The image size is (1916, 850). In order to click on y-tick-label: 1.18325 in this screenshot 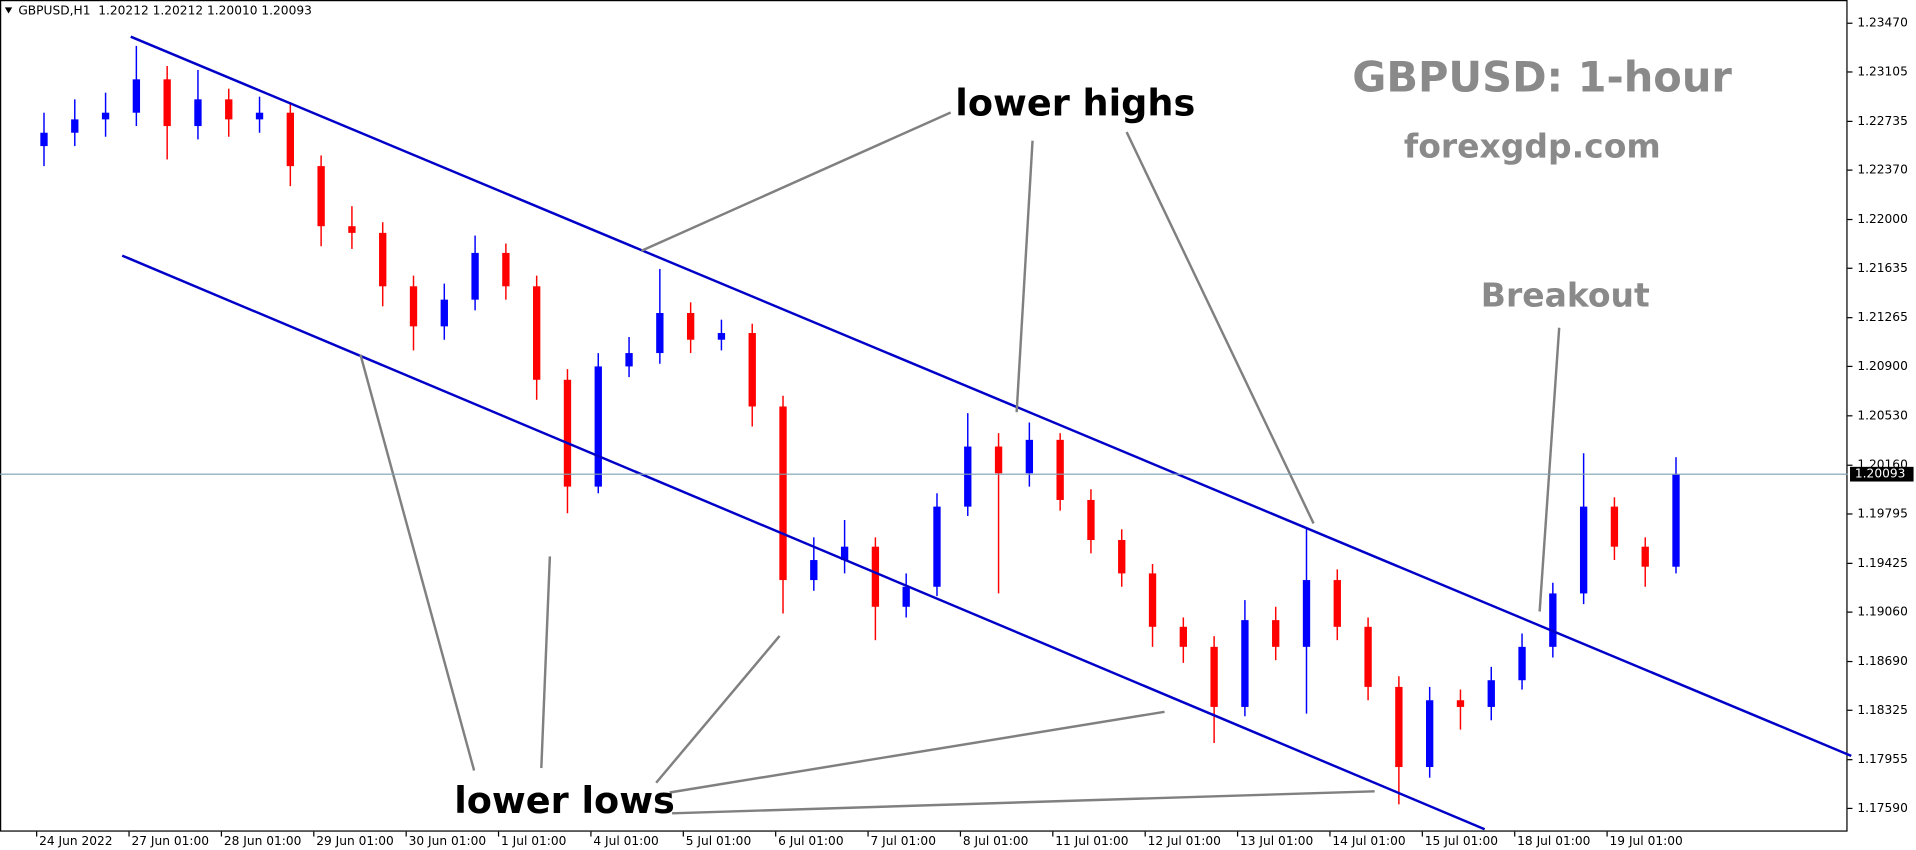, I will do `click(1882, 710)`.